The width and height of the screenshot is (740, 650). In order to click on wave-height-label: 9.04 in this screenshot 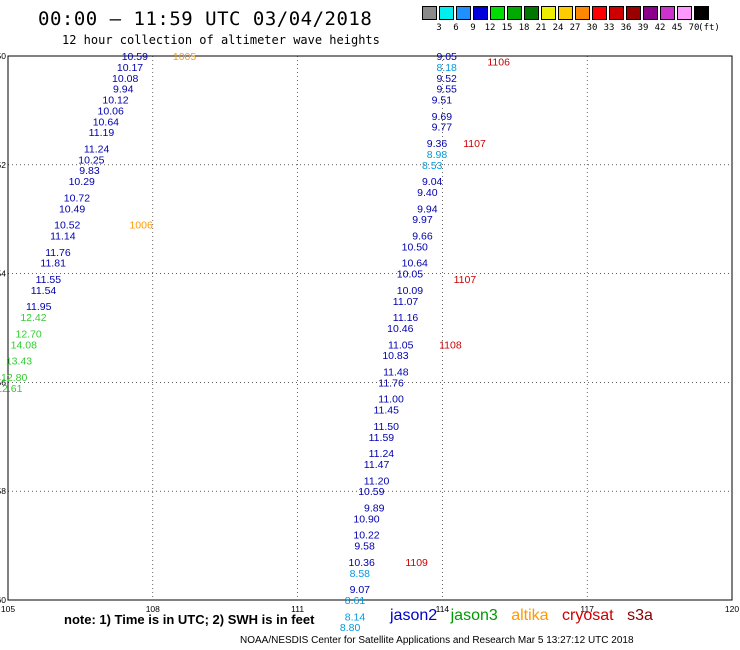, I will do `click(432, 182)`.